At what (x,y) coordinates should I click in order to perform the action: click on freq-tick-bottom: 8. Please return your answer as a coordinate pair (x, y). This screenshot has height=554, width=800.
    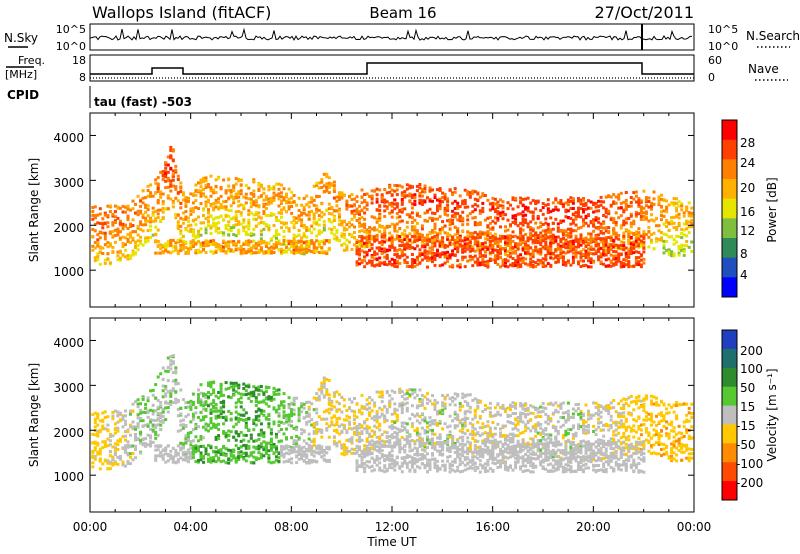
    Looking at the image, I should click on (82, 77).